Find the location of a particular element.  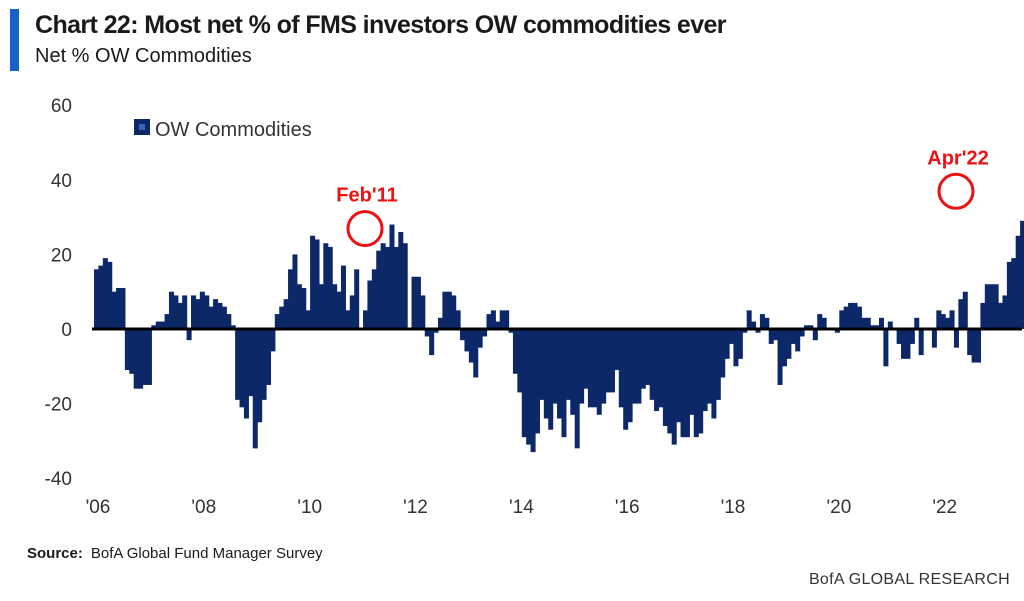

y-tick-label: 20 is located at coordinates (61, 255).